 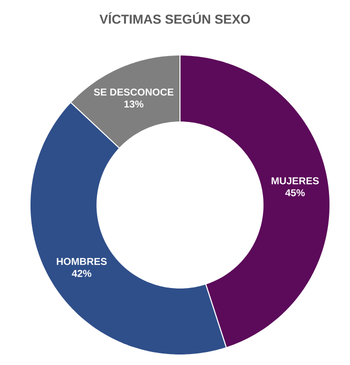 I want to click on chart-title: VÍCTIMAS SEGÚN SEXO, so click(x=175, y=18).